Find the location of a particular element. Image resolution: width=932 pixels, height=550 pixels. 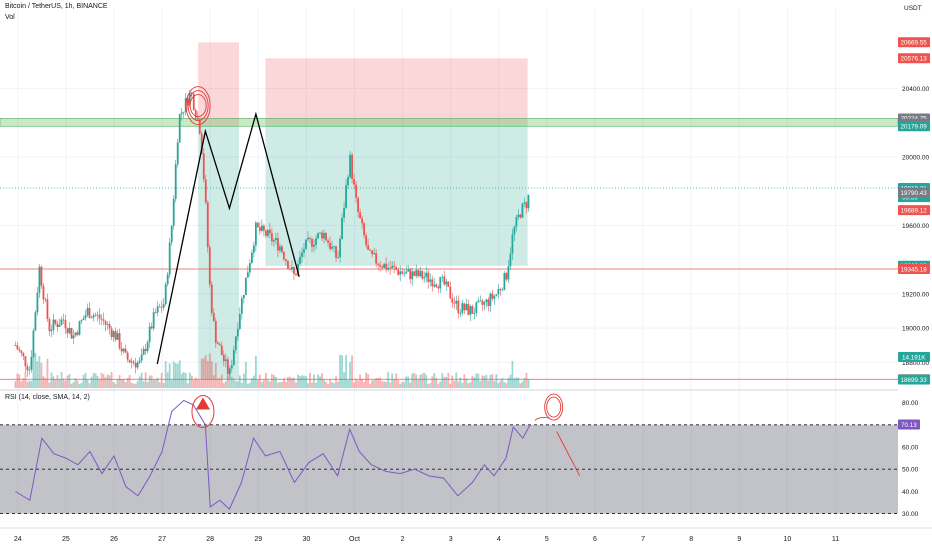

price-tick-label: 18800.00 is located at coordinates (915, 363).